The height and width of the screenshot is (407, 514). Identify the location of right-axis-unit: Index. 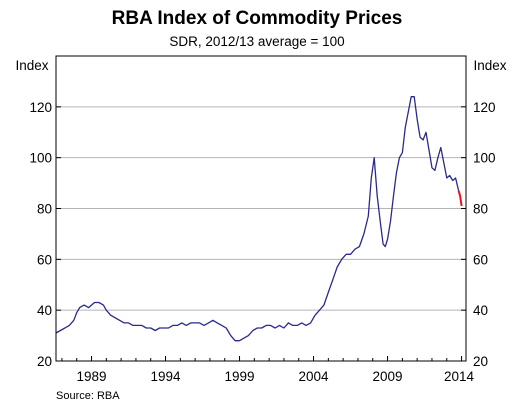
(489, 65).